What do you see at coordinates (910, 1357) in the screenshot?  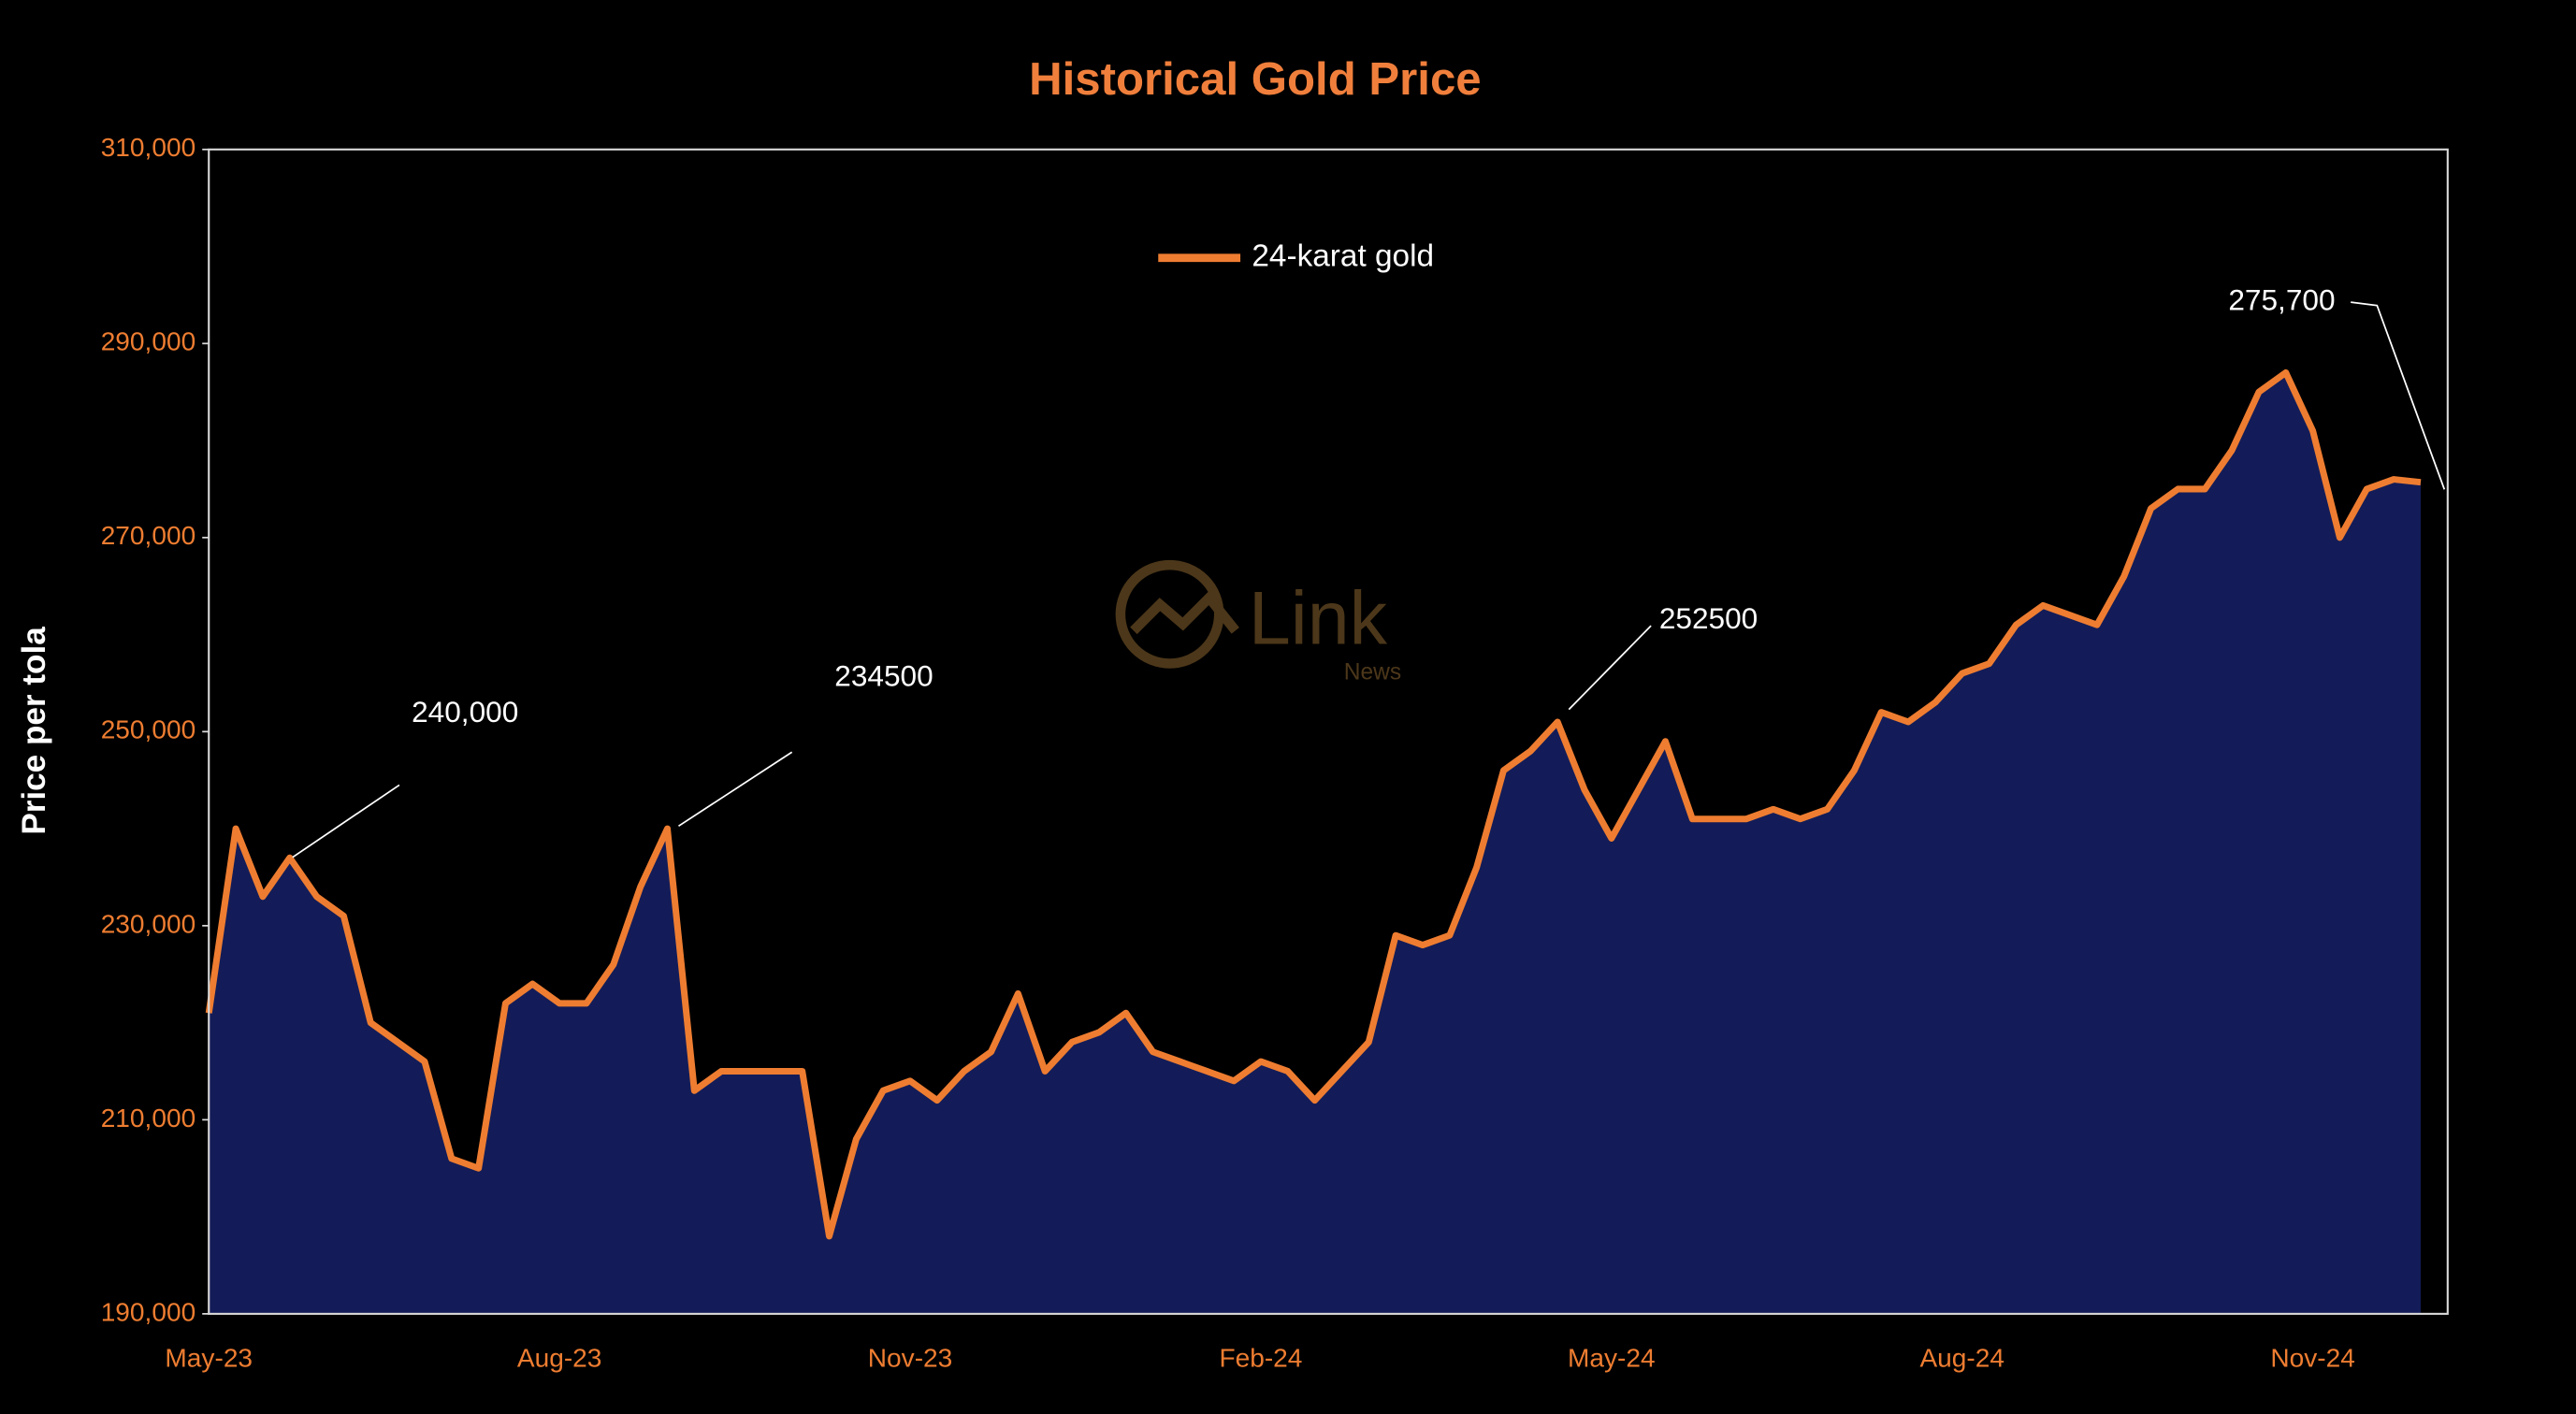 I see `x-tick-label: Nov-23` at bounding box center [910, 1357].